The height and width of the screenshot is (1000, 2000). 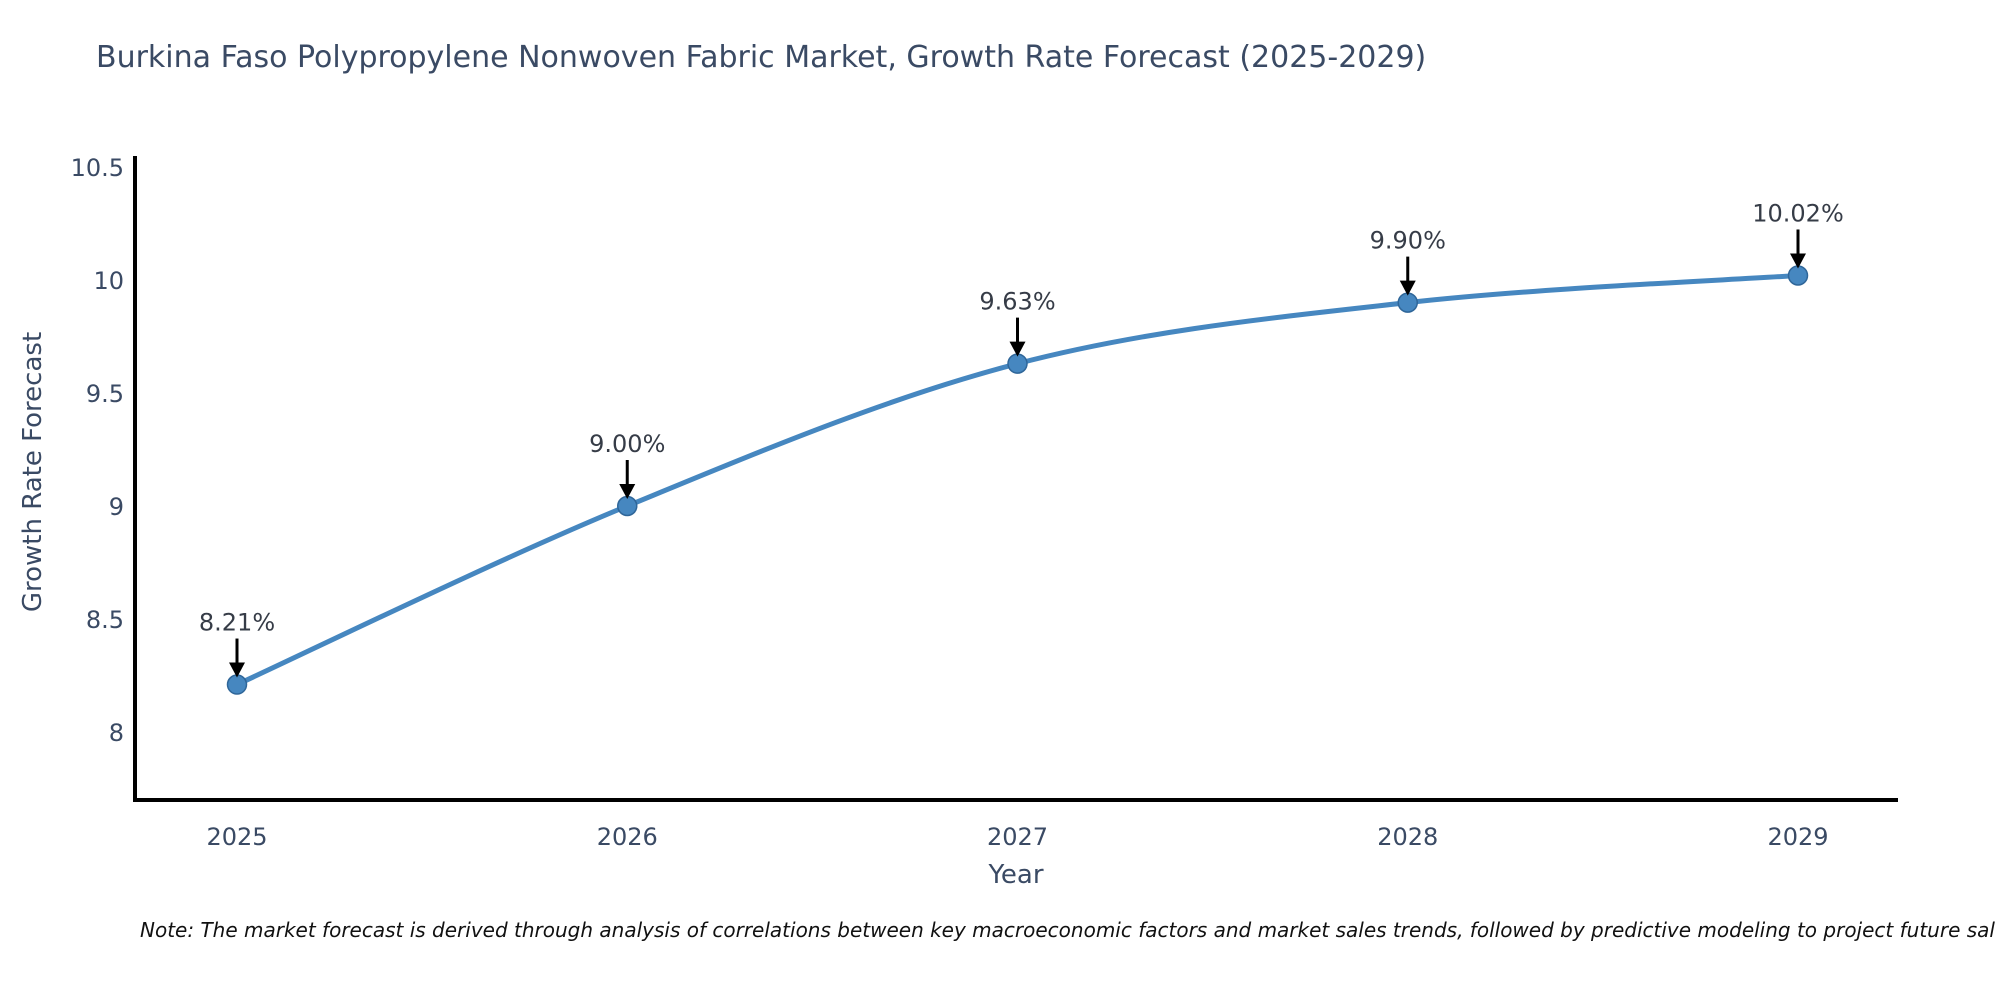 I want to click on point-annotation: 9.63%, so click(x=1017, y=302).